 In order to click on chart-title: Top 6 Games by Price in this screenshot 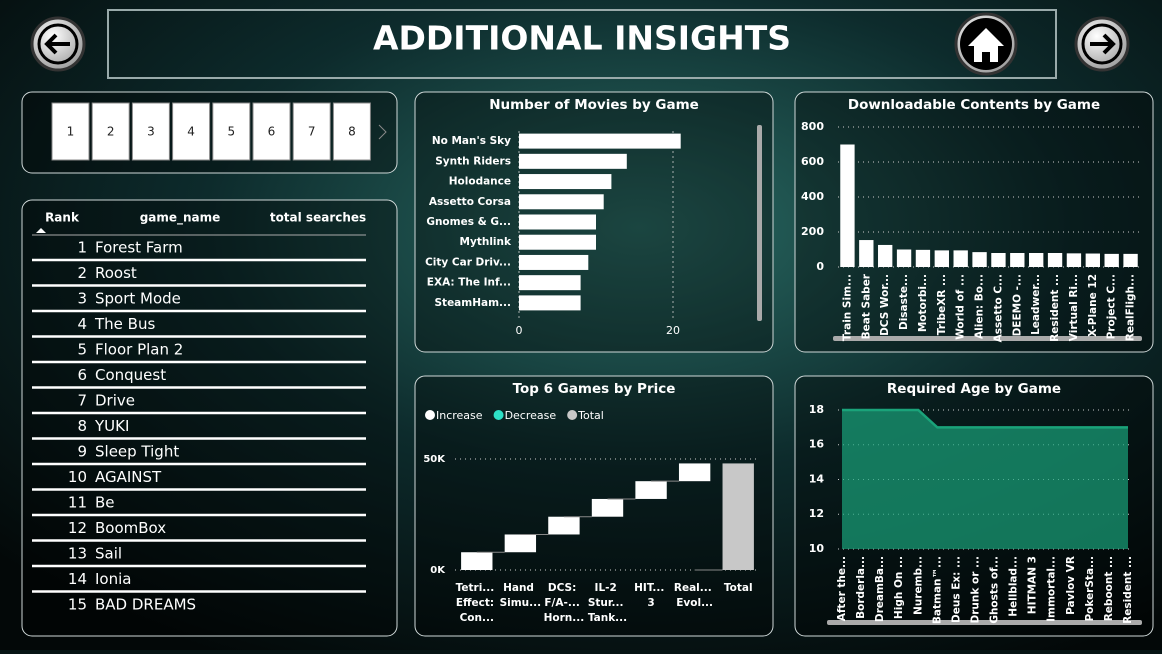, I will do `click(594, 389)`.